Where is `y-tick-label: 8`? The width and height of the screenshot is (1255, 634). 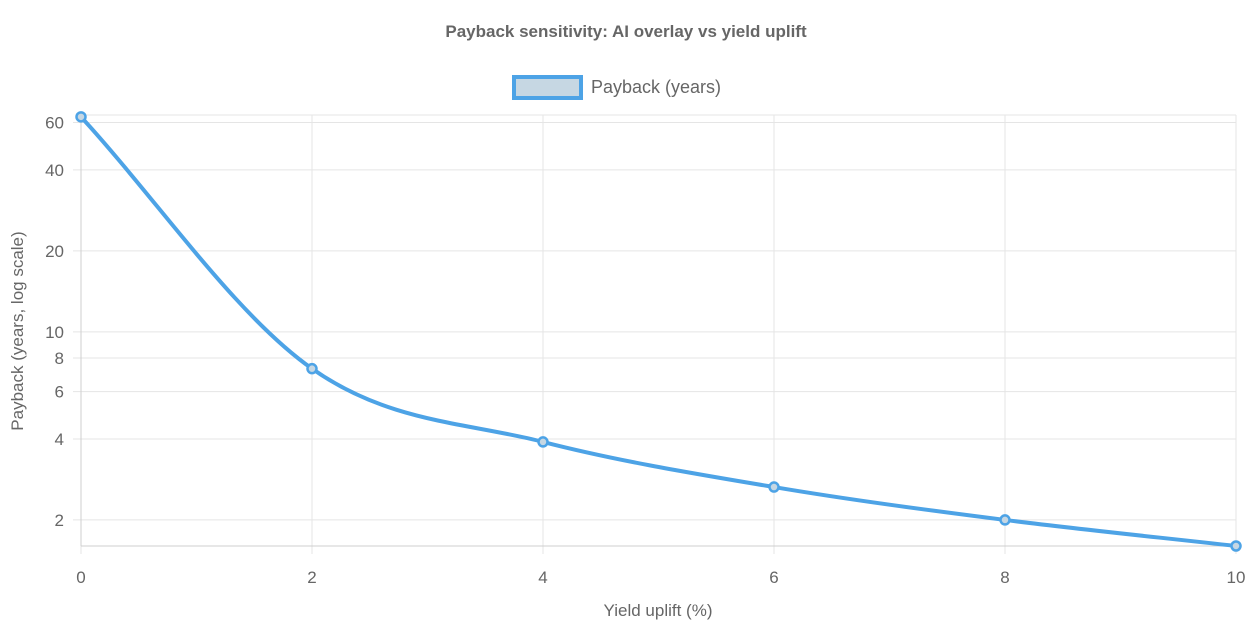 y-tick-label: 8 is located at coordinates (59, 358).